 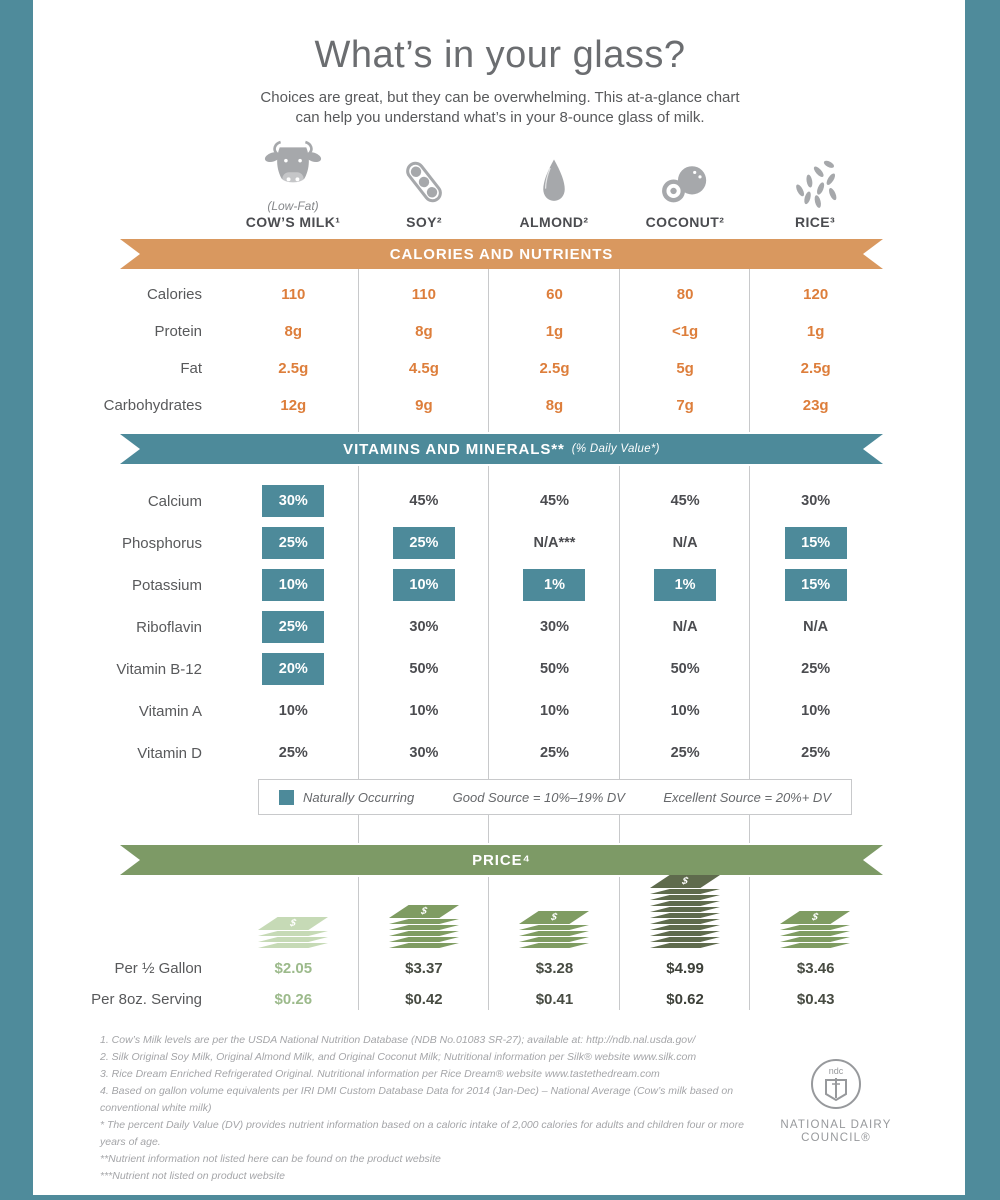 I want to click on legend-naturally-occurring: Naturally Occurring, so click(x=347, y=797).